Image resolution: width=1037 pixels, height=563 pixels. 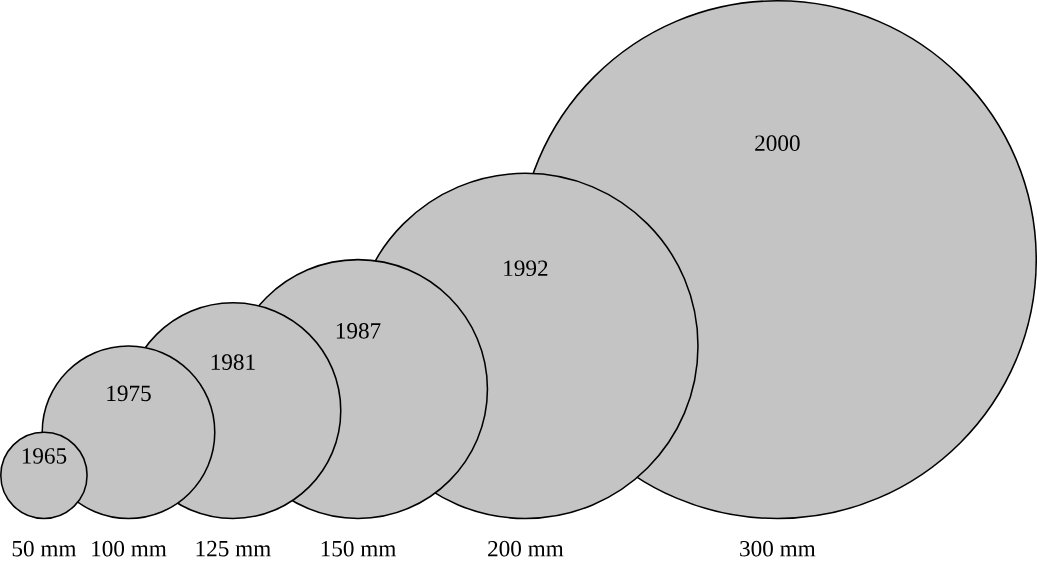 What do you see at coordinates (526, 548) in the screenshot?
I see `data-label: 200 mm` at bounding box center [526, 548].